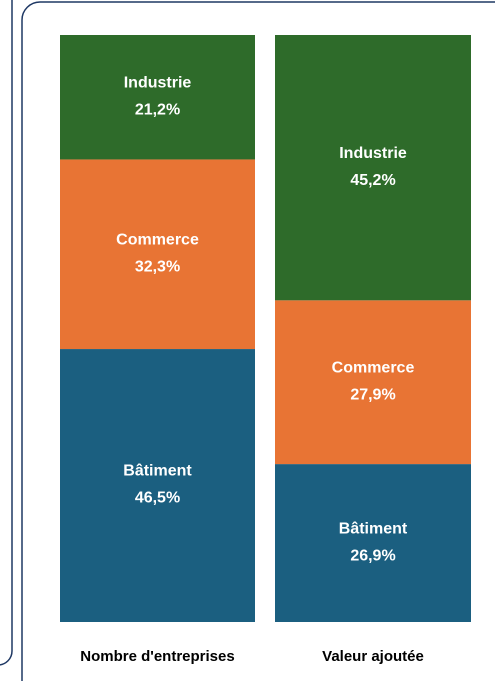 The height and width of the screenshot is (681, 495). What do you see at coordinates (157, 656) in the screenshot?
I see `x-tick-label: Nombre d'entreprises` at bounding box center [157, 656].